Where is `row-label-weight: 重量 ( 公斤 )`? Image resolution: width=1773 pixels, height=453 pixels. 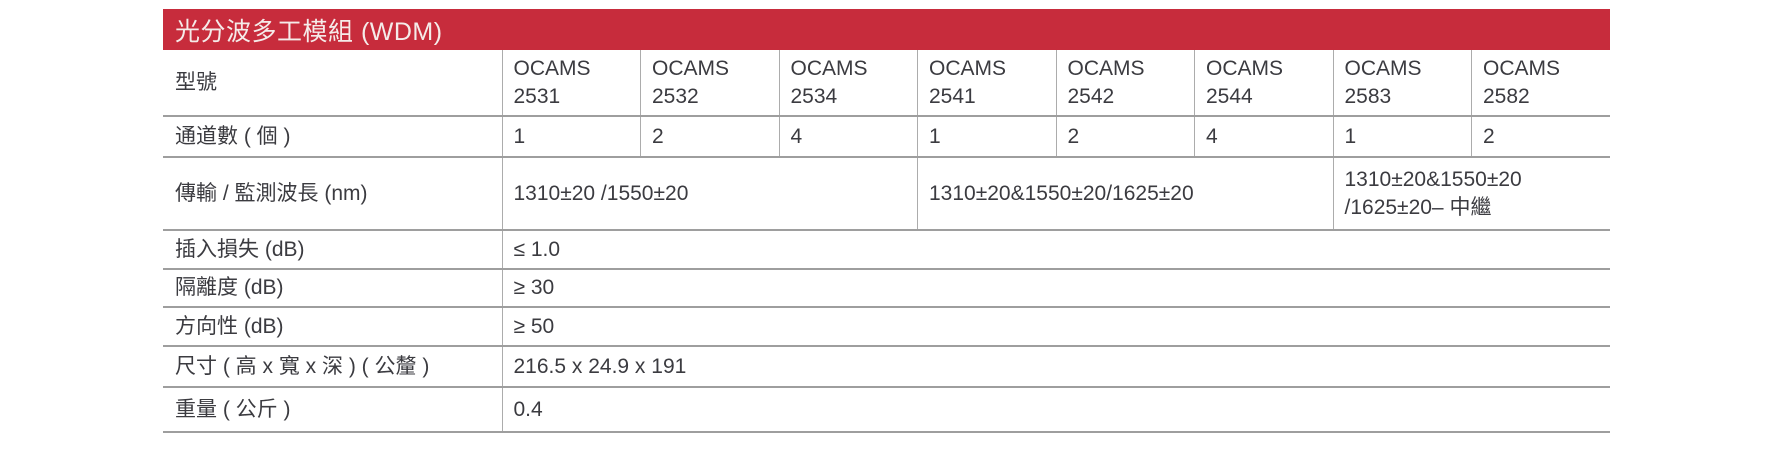
row-label-weight: 重量 ( 公斤 ) is located at coordinates (332, 410).